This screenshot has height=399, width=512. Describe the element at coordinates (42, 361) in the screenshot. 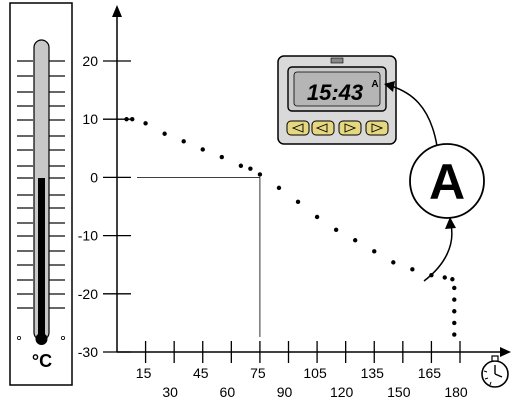

I see `thermometer-unit-label: °C` at that location.